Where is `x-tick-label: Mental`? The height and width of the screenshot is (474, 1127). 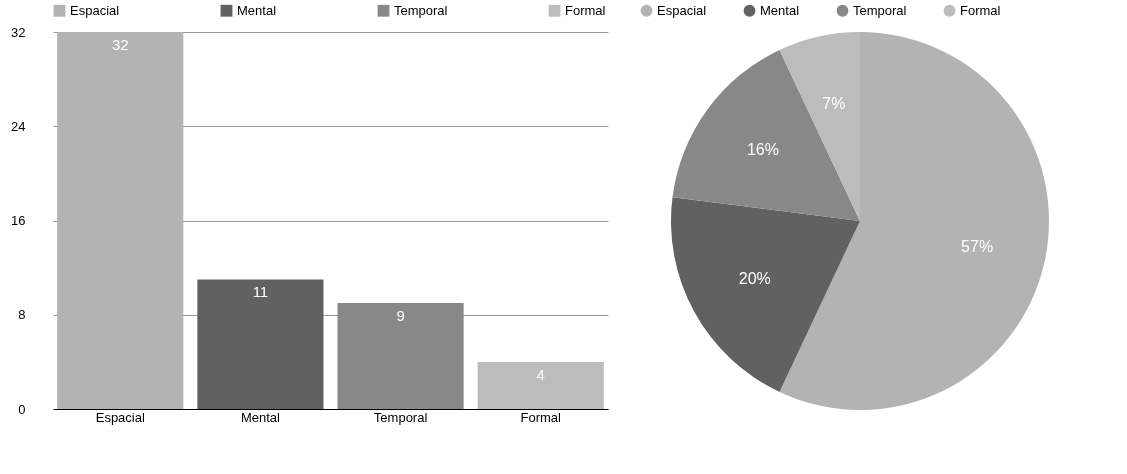 x-tick-label: Mental is located at coordinates (260, 417).